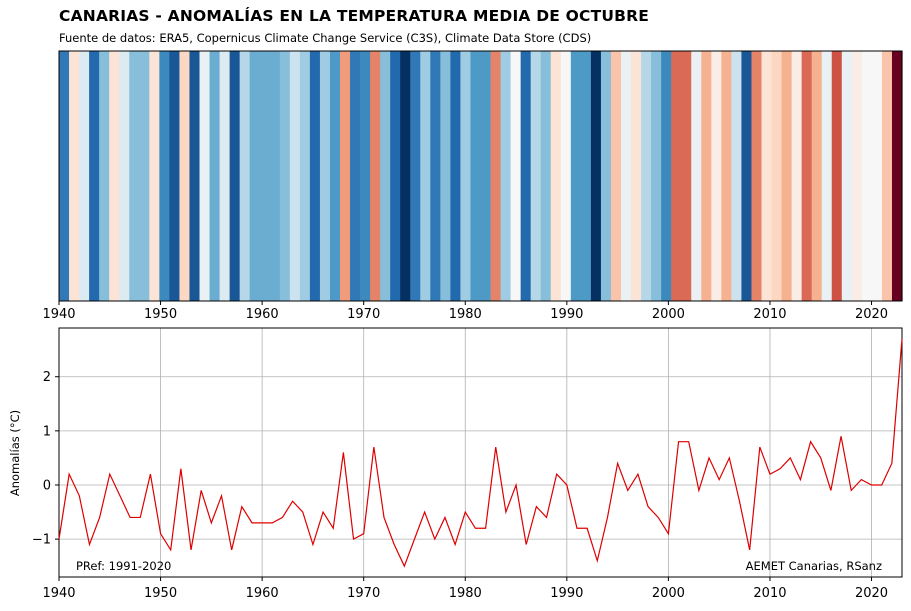 The width and height of the screenshot is (911, 611). What do you see at coordinates (94, 176) in the screenshot?
I see `stripe-1943` at bounding box center [94, 176].